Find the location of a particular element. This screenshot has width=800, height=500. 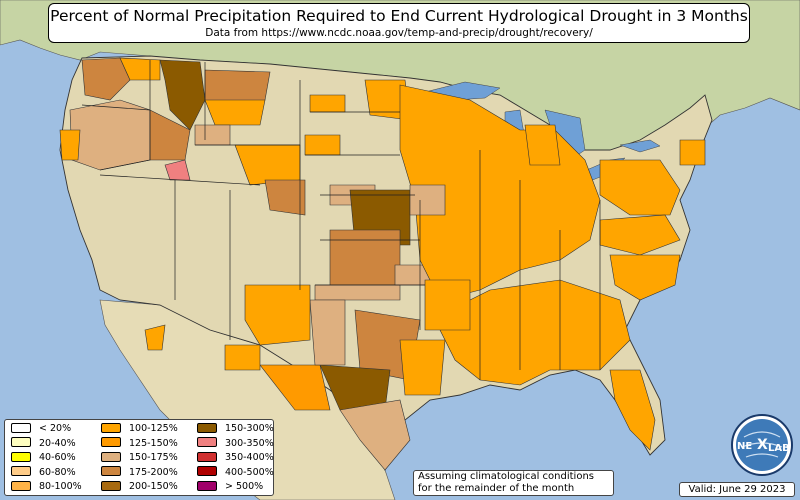

region-ok is located at coordinates (357, 292).